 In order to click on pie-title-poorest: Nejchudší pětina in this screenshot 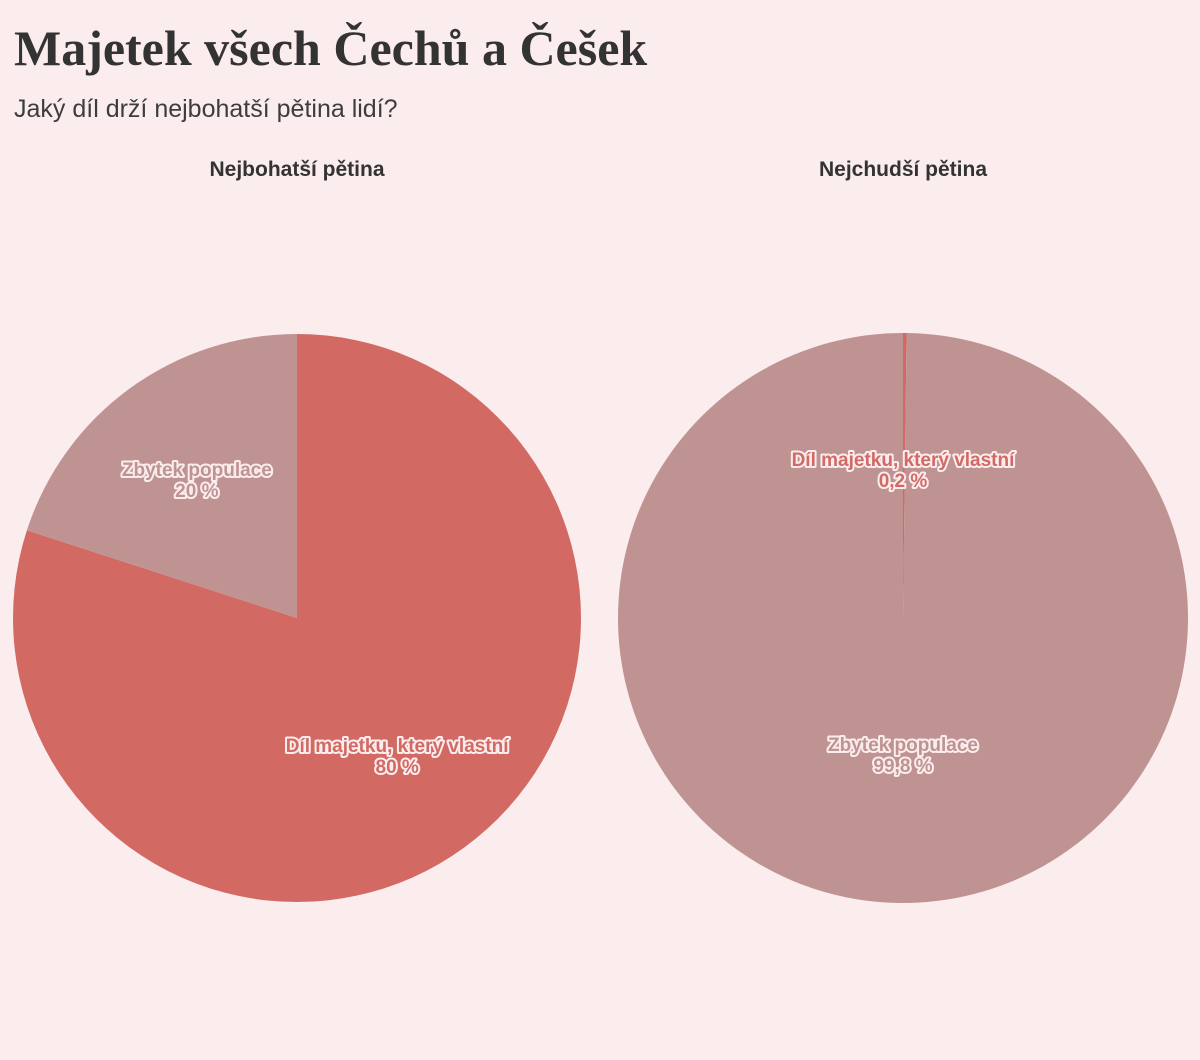, I will do `click(903, 169)`.